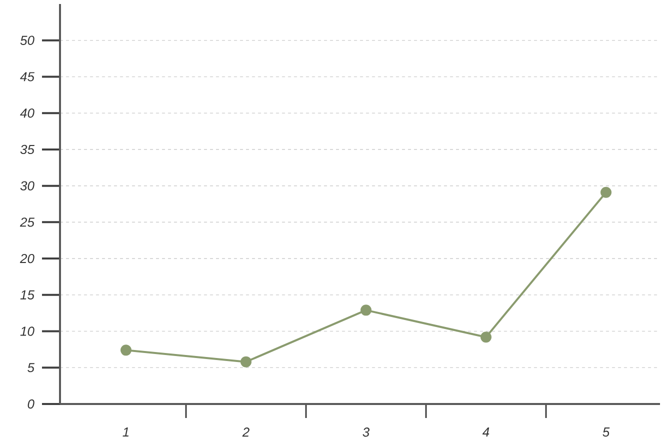 Image resolution: width=666 pixels, height=444 pixels. Describe the element at coordinates (27, 113) in the screenshot. I see `y-tick-label: 40` at that location.